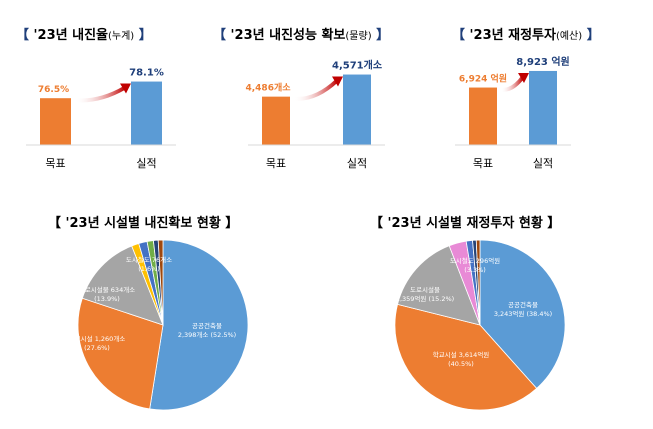 The height and width of the screenshot is (429, 653). I want to click on title-sub: (누계), so click(121, 36).